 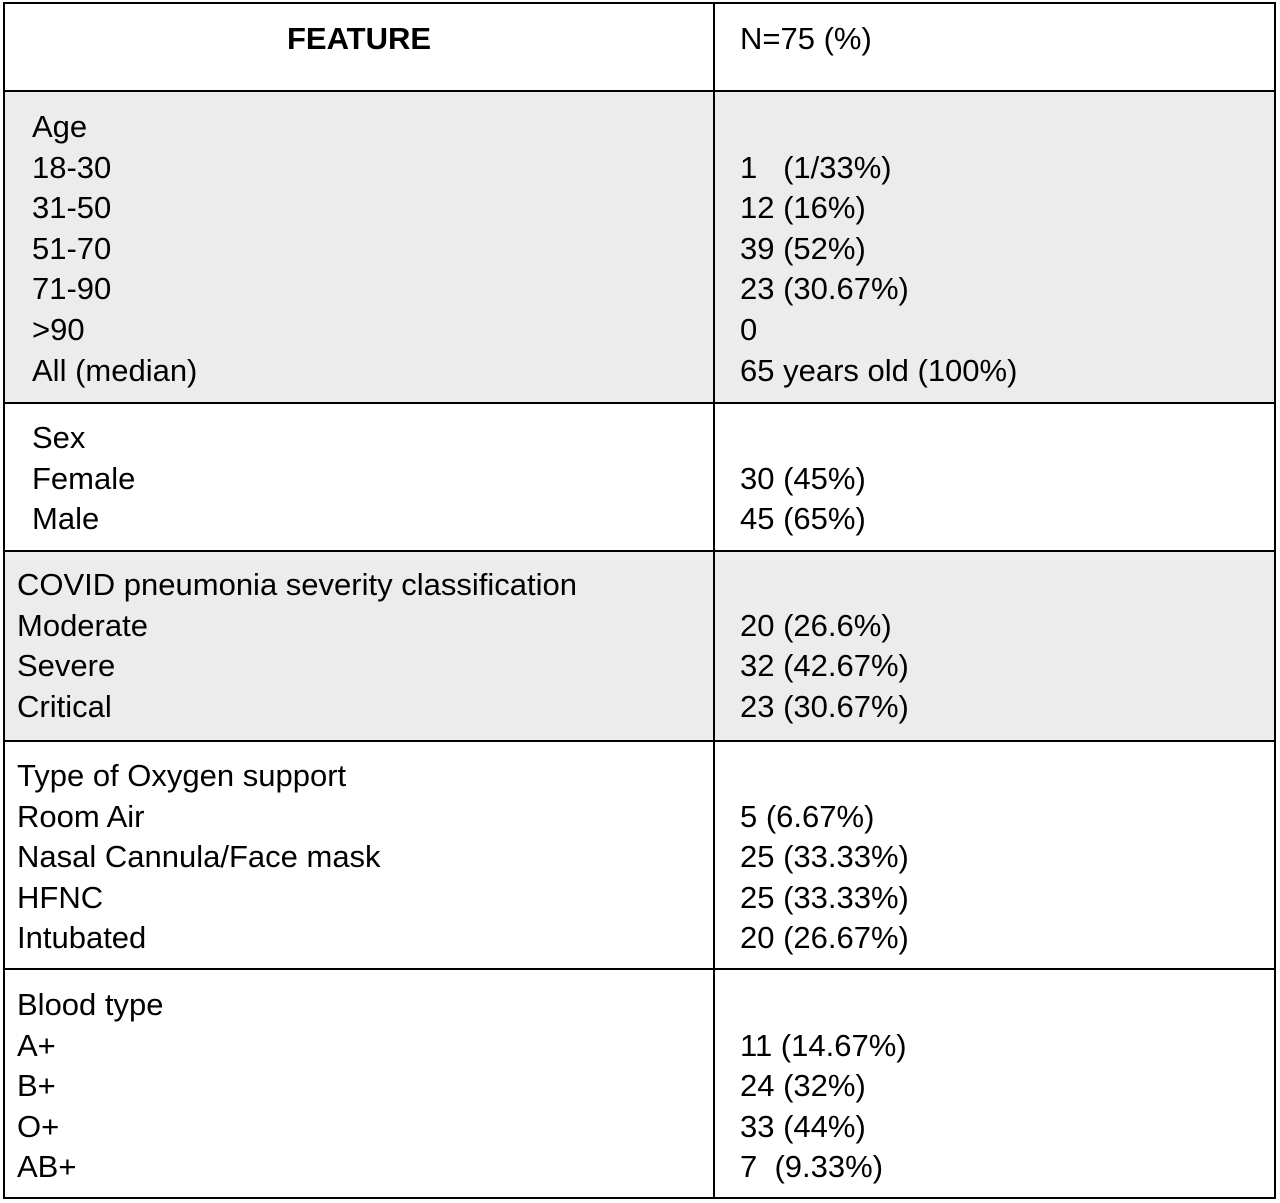 What do you see at coordinates (803, 208) in the screenshot?
I see `row-value: 12 (16%)` at bounding box center [803, 208].